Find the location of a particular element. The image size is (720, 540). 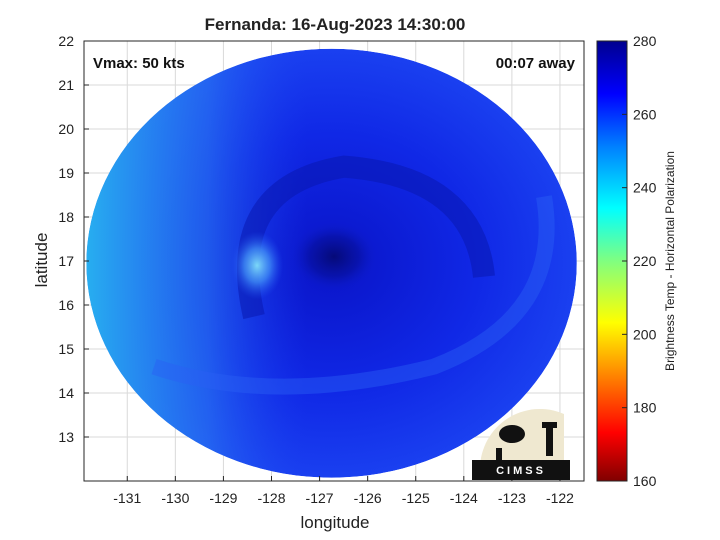

y-tick-label: 13 is located at coordinates (66, 437).